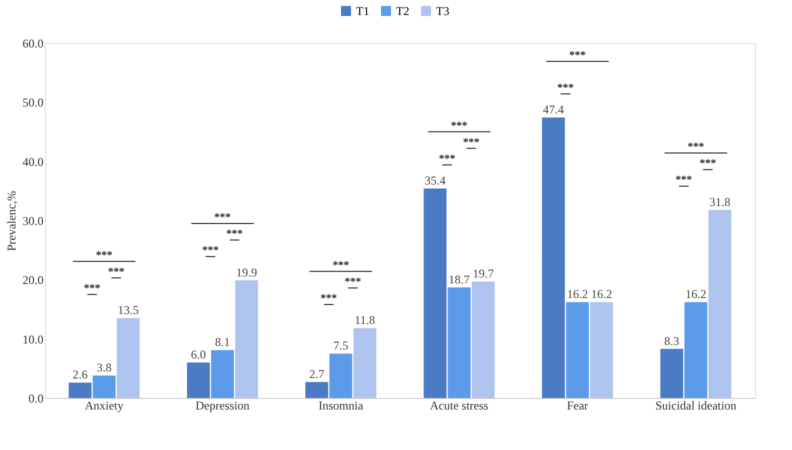  I want to click on data-label: 2.7, so click(316, 374).